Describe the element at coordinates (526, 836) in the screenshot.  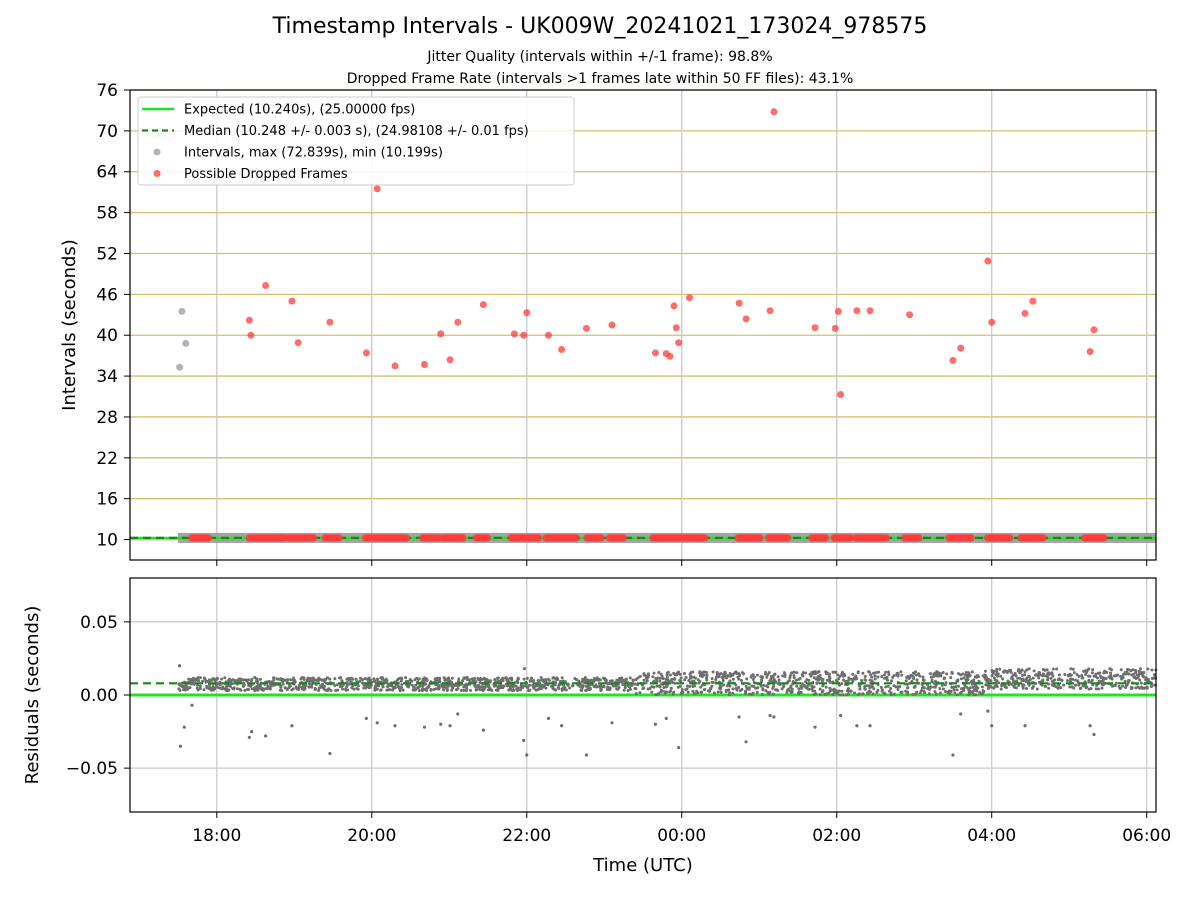
I see `x-tick-label: 22:00` at that location.